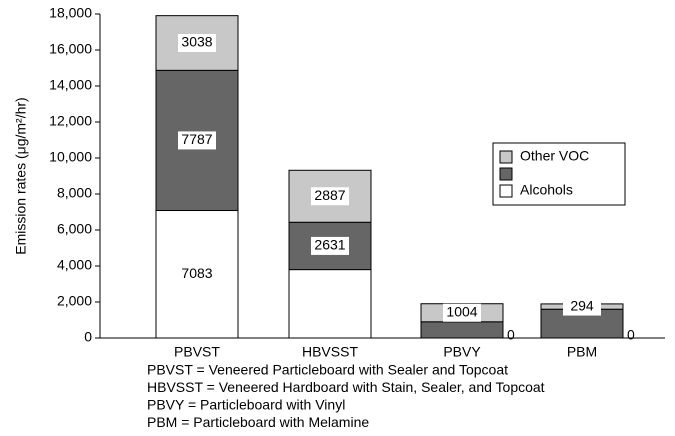  What do you see at coordinates (246, 405) in the screenshot?
I see `footnote: PBVY = Particleboard with Vinyl` at bounding box center [246, 405].